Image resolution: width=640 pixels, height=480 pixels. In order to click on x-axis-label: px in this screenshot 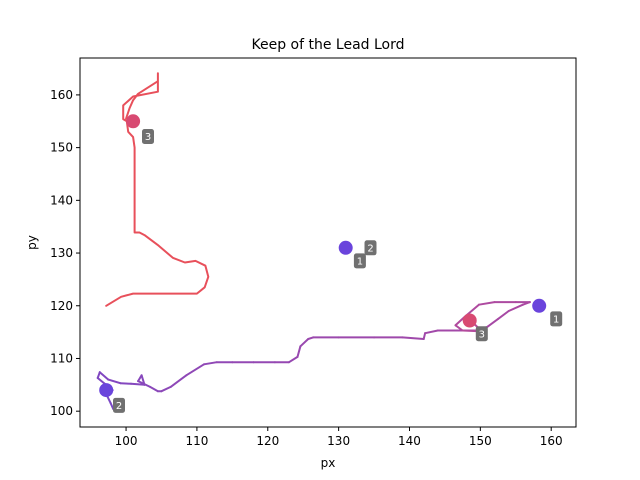, I will do `click(328, 463)`.